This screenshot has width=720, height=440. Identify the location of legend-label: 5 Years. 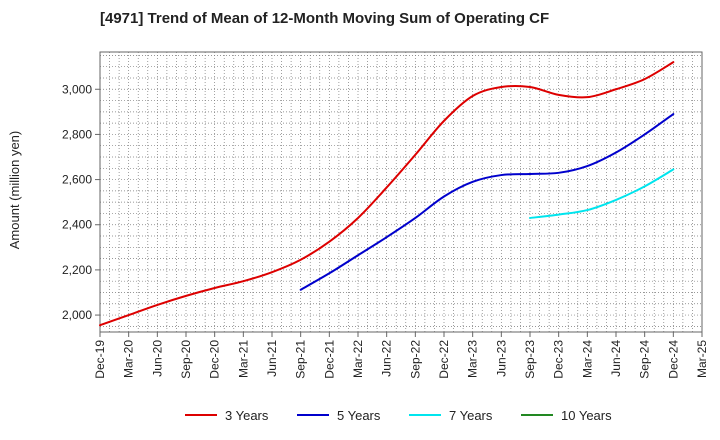
(359, 415).